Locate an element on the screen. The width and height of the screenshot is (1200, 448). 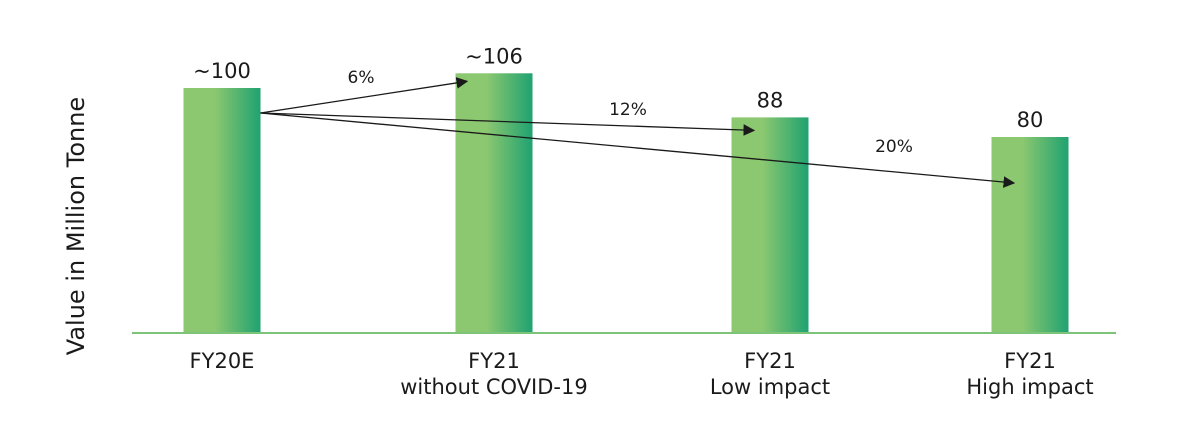
value-label-0: ~100 is located at coordinates (222, 71).